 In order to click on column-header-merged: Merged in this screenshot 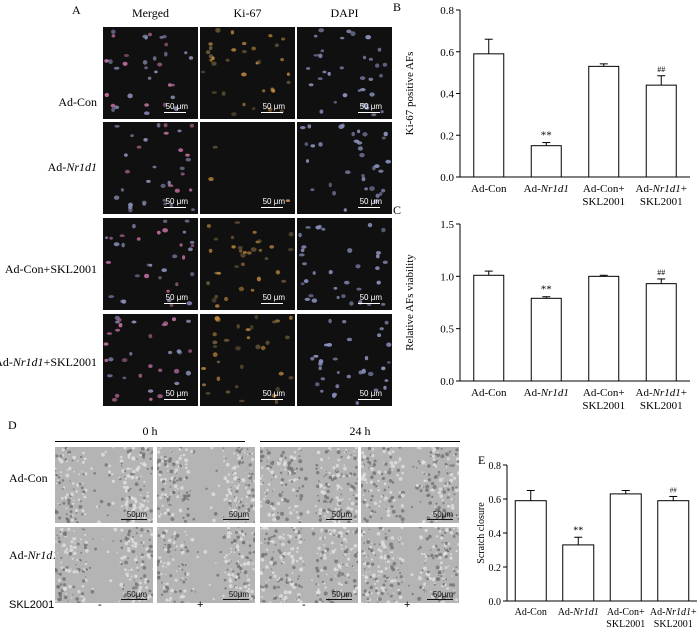, I will do `click(150, 13)`.